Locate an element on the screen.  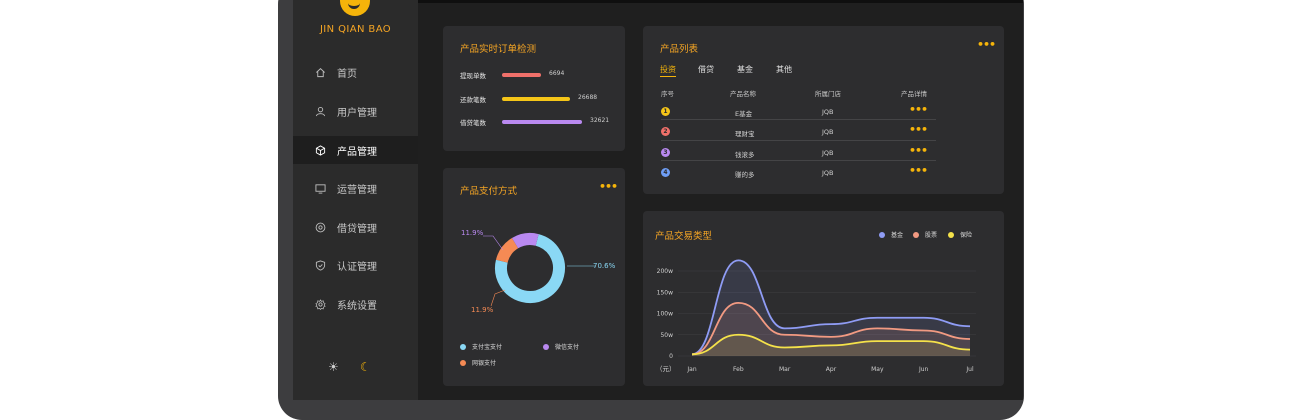
metric-row: 借贷笔数 32621 is located at coordinates (528, 122).